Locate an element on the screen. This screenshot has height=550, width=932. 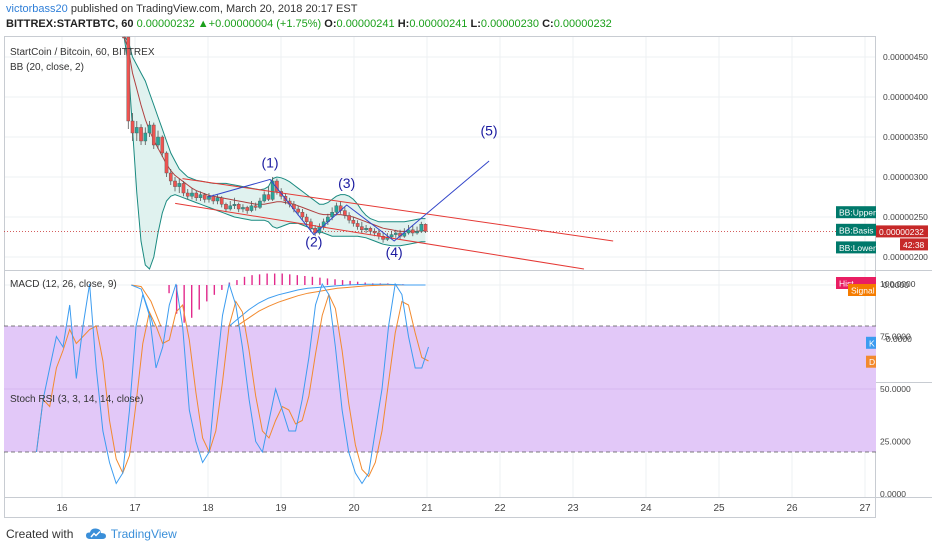
bb-upper-tag-bg is located at coordinates (856, 212).